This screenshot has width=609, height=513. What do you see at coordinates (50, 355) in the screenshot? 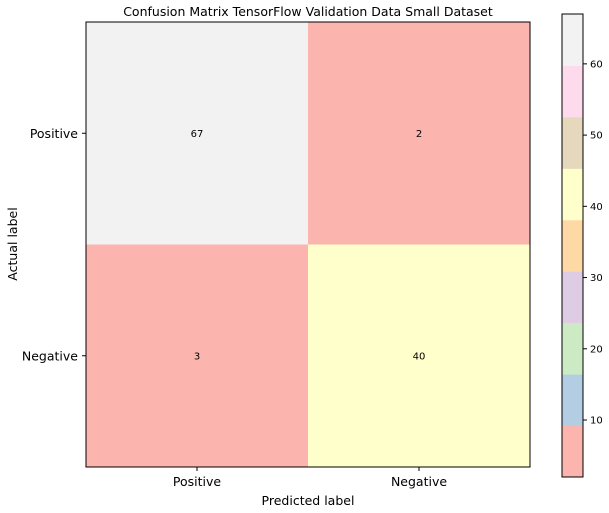
I see `y-tick-label: Negative` at bounding box center [50, 355].